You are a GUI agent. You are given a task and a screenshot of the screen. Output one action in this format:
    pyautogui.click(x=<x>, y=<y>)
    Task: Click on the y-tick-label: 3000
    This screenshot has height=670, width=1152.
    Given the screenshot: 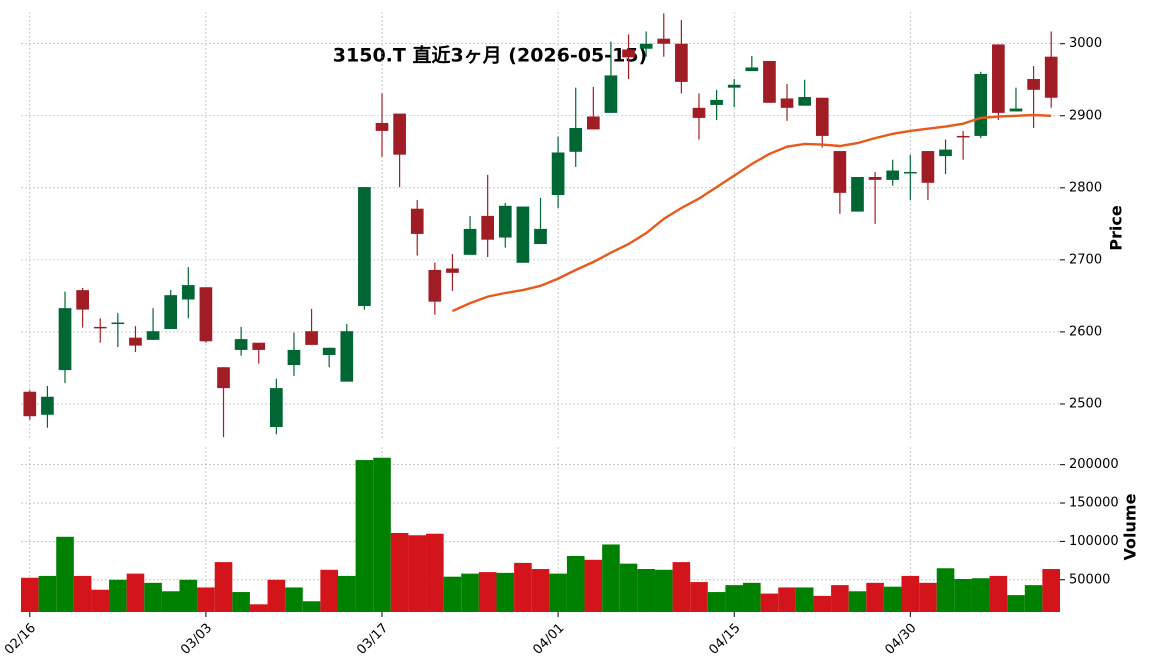 What is the action you would take?
    pyautogui.click(x=1085, y=43)
    